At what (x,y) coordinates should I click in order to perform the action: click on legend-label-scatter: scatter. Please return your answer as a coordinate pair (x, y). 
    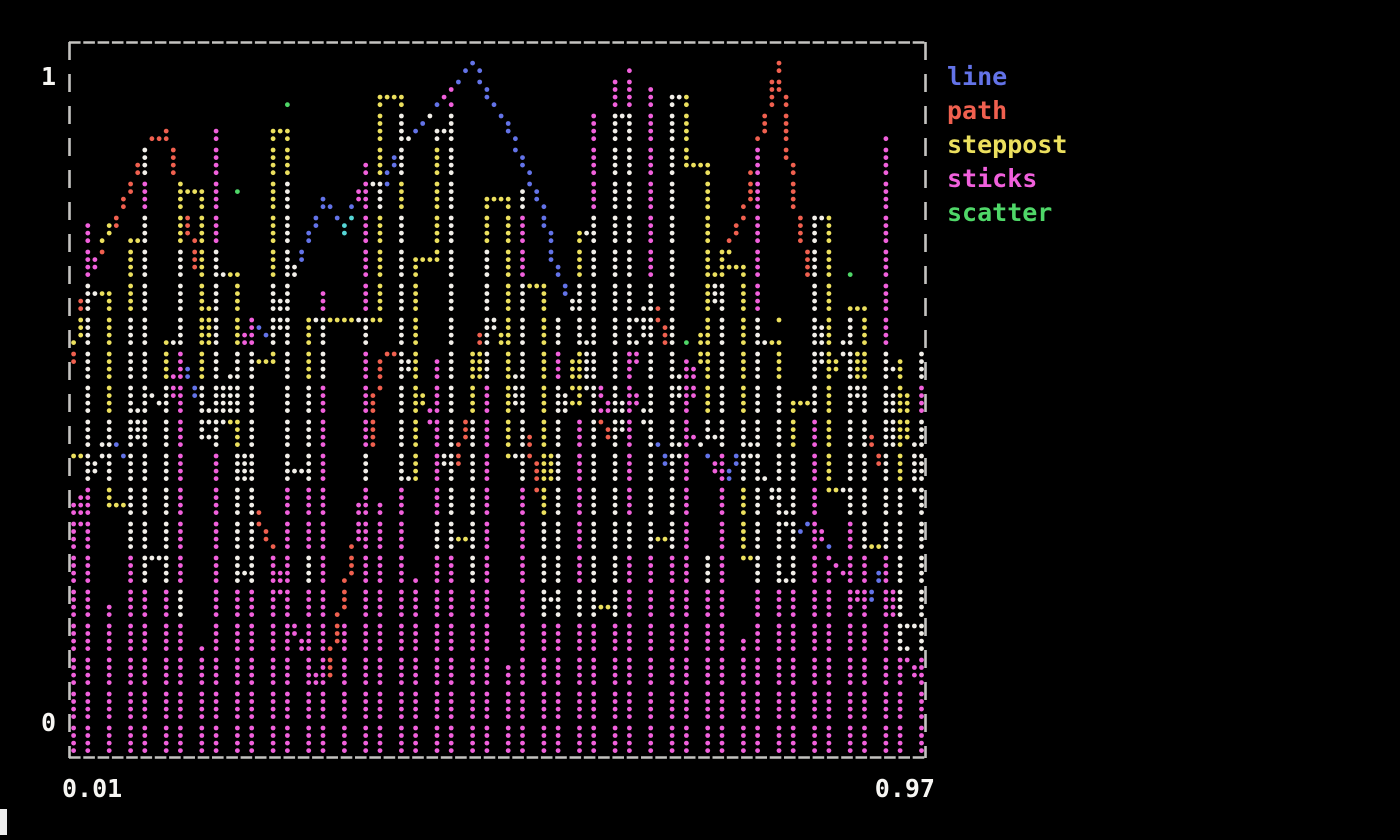
    Looking at the image, I should click on (1000, 212).